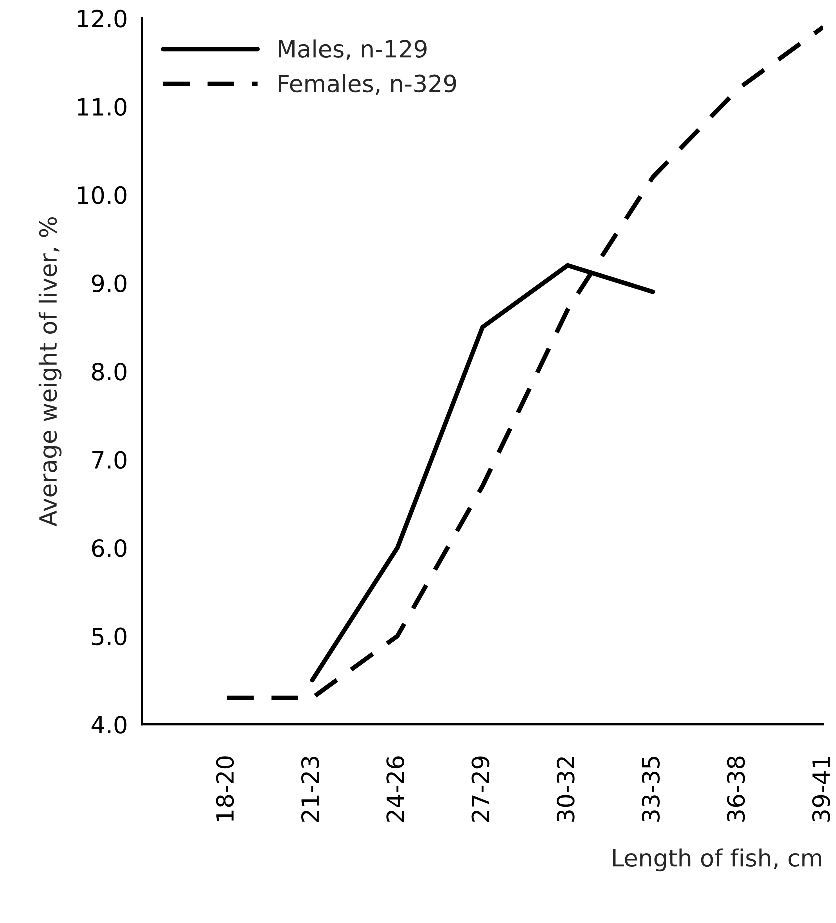  I want to click on y-tick-label: 12.0, so click(102, 19).